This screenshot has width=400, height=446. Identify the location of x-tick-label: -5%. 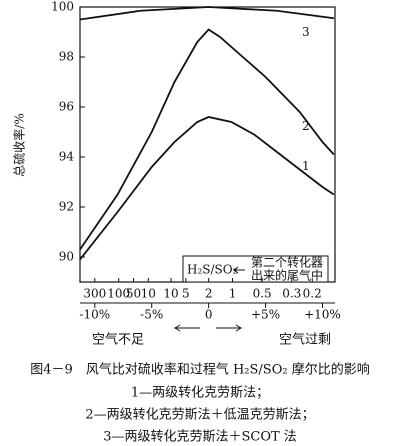
(151, 315).